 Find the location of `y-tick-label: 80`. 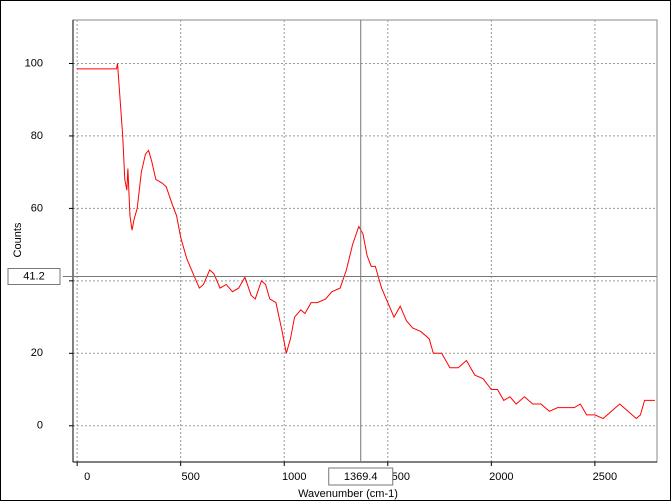

y-tick-label: 80 is located at coordinates (37, 136).